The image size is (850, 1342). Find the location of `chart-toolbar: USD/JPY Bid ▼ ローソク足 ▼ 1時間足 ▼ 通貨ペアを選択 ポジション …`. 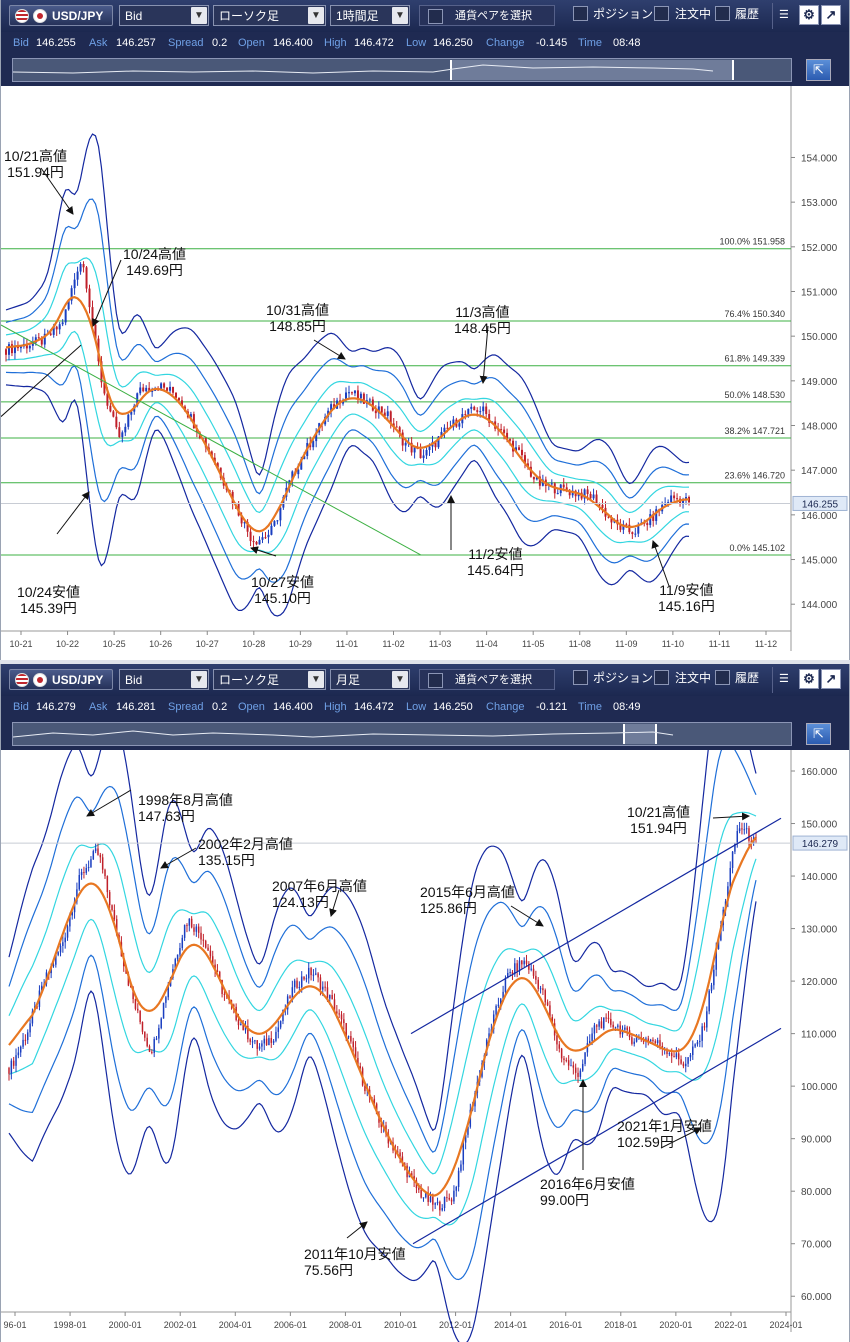

chart-toolbar: USD/JPY Bid ▼ ローソク足 ▼ 1時間足 ▼ 通貨ペアを選択 ポジション … is located at coordinates (425, 16).